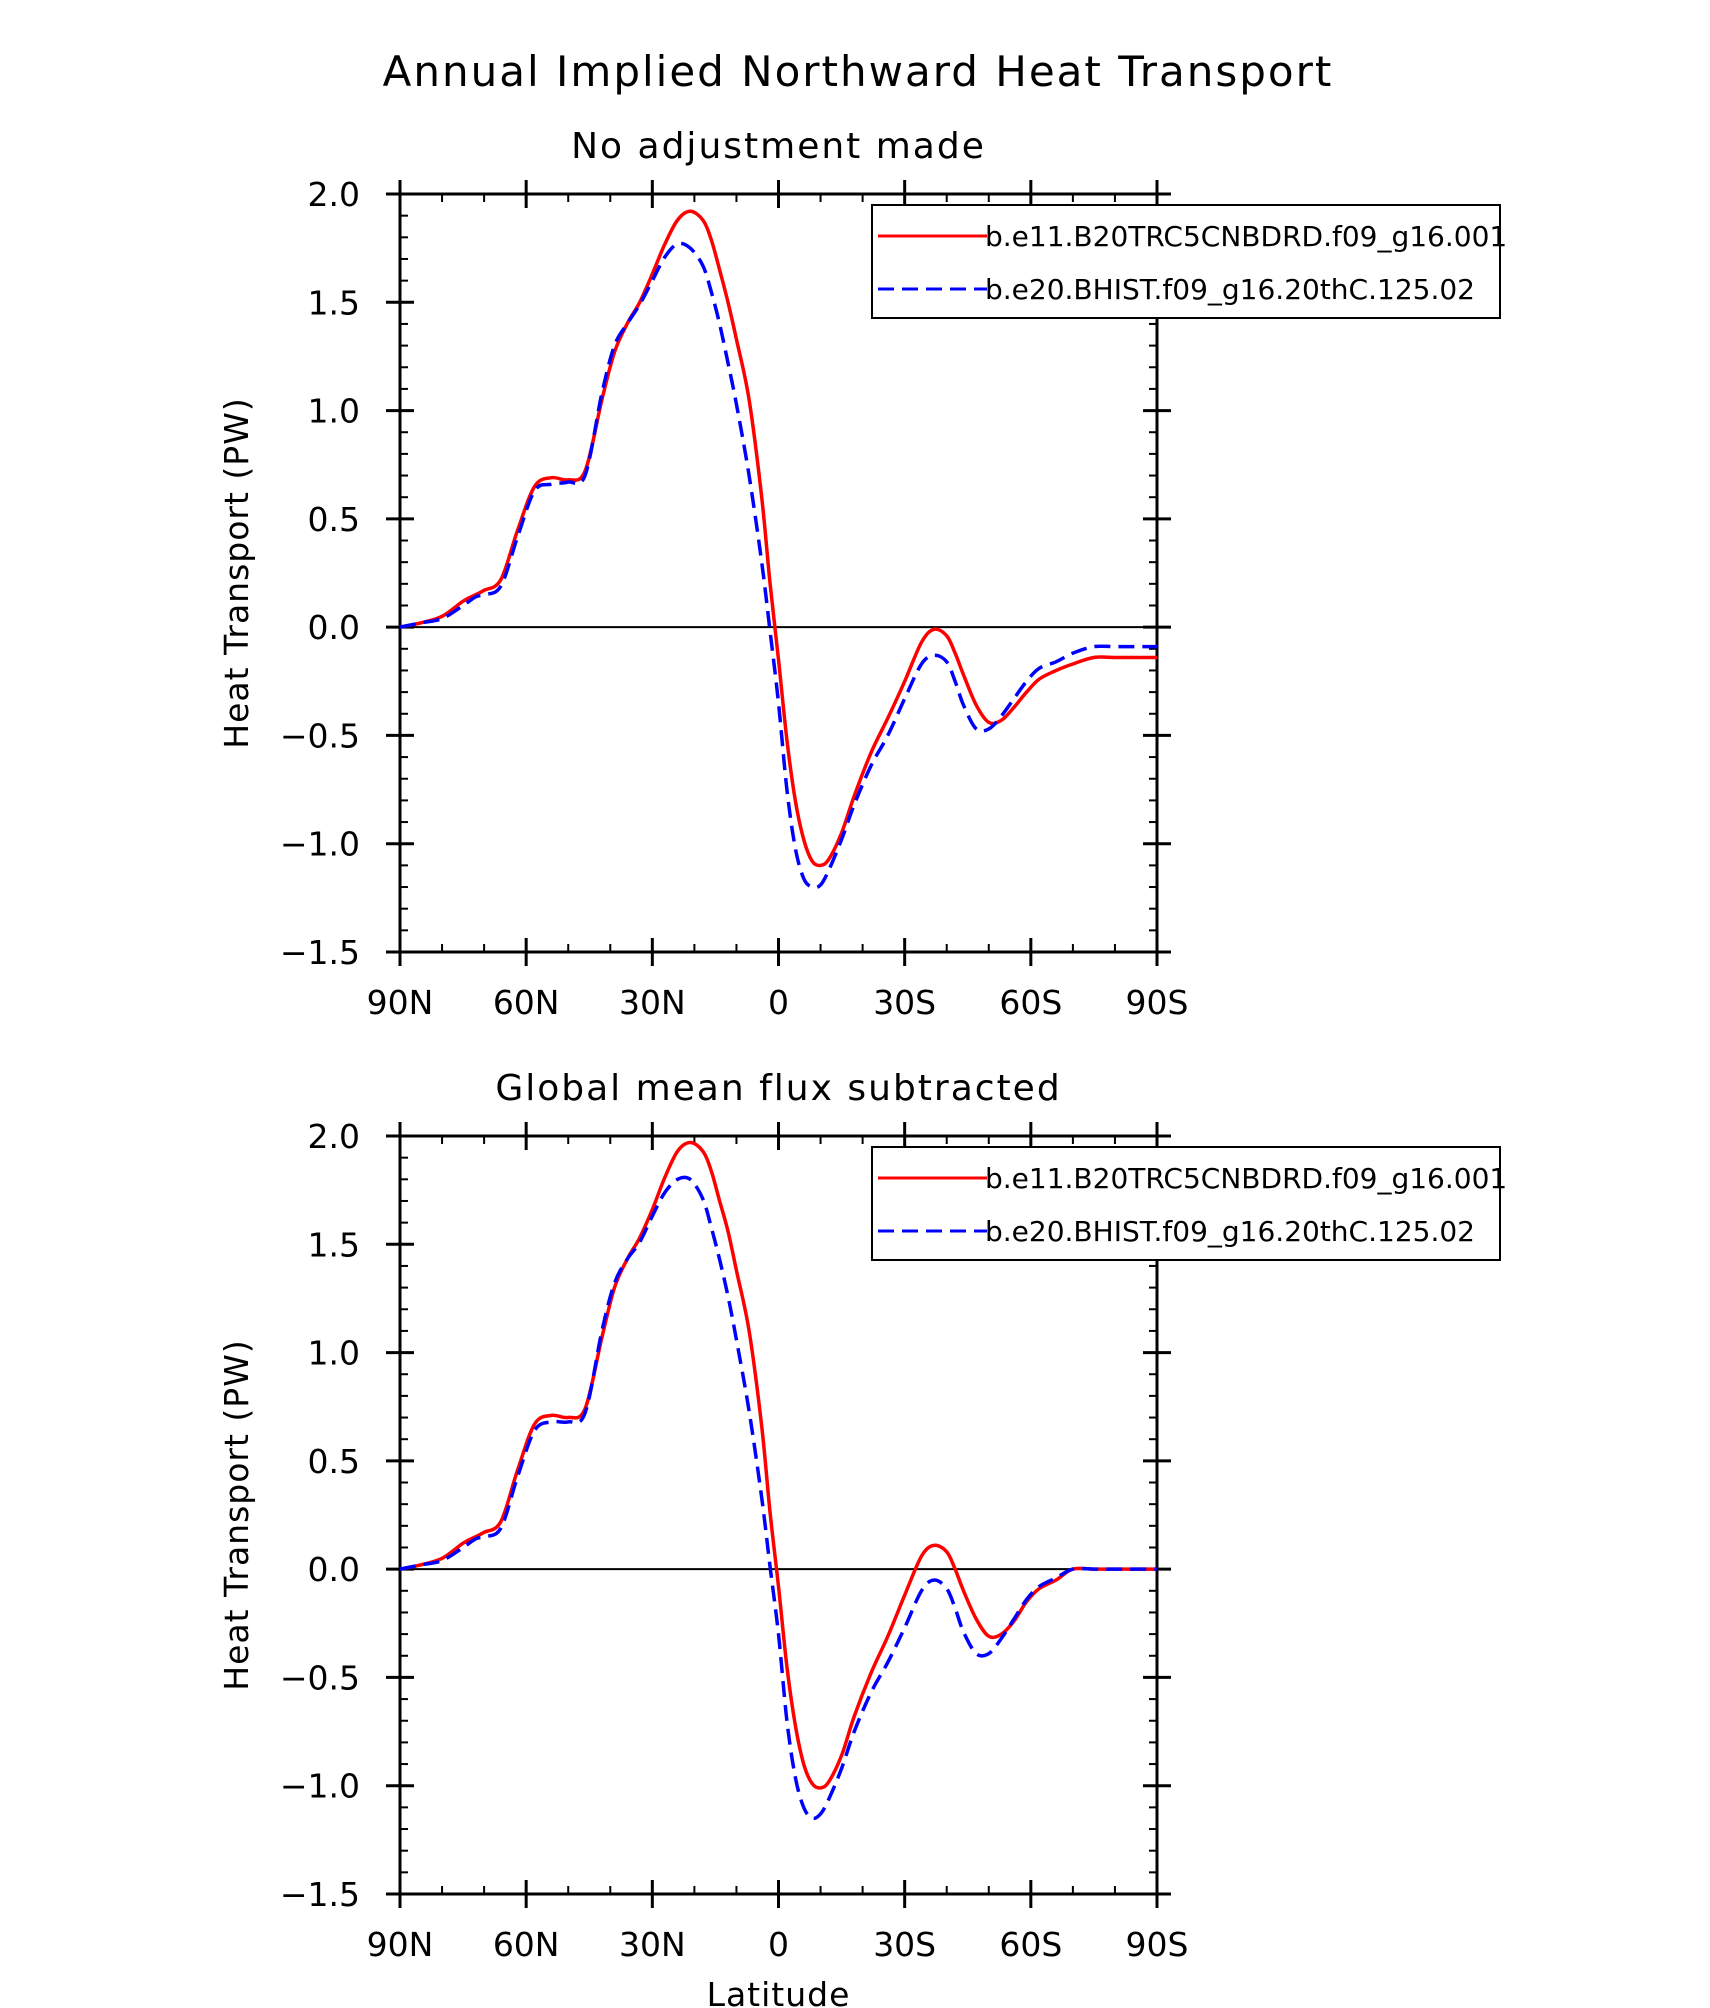 Image resolution: width=1710 pixels, height=2008 pixels. I want to click on figure-title: Annual Implied Northward Heat Transport, so click(858, 71).